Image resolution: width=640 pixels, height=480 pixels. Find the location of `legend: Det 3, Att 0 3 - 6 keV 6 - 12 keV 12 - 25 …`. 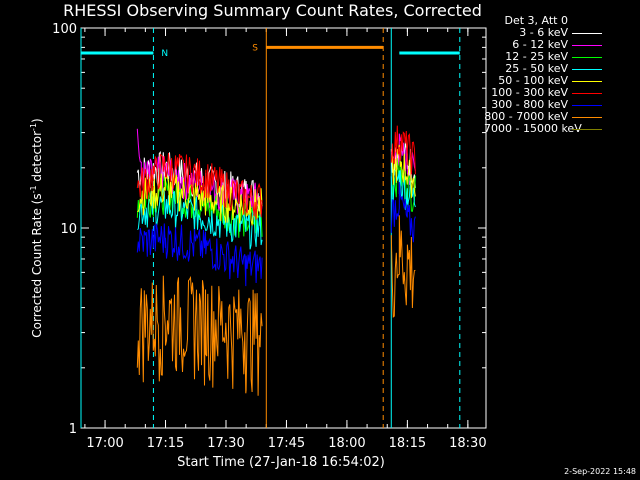

legend: Det 3, Att 0 3 - 6 keV 6 - 12 keV 12 - 25 … is located at coordinates (543, 74).